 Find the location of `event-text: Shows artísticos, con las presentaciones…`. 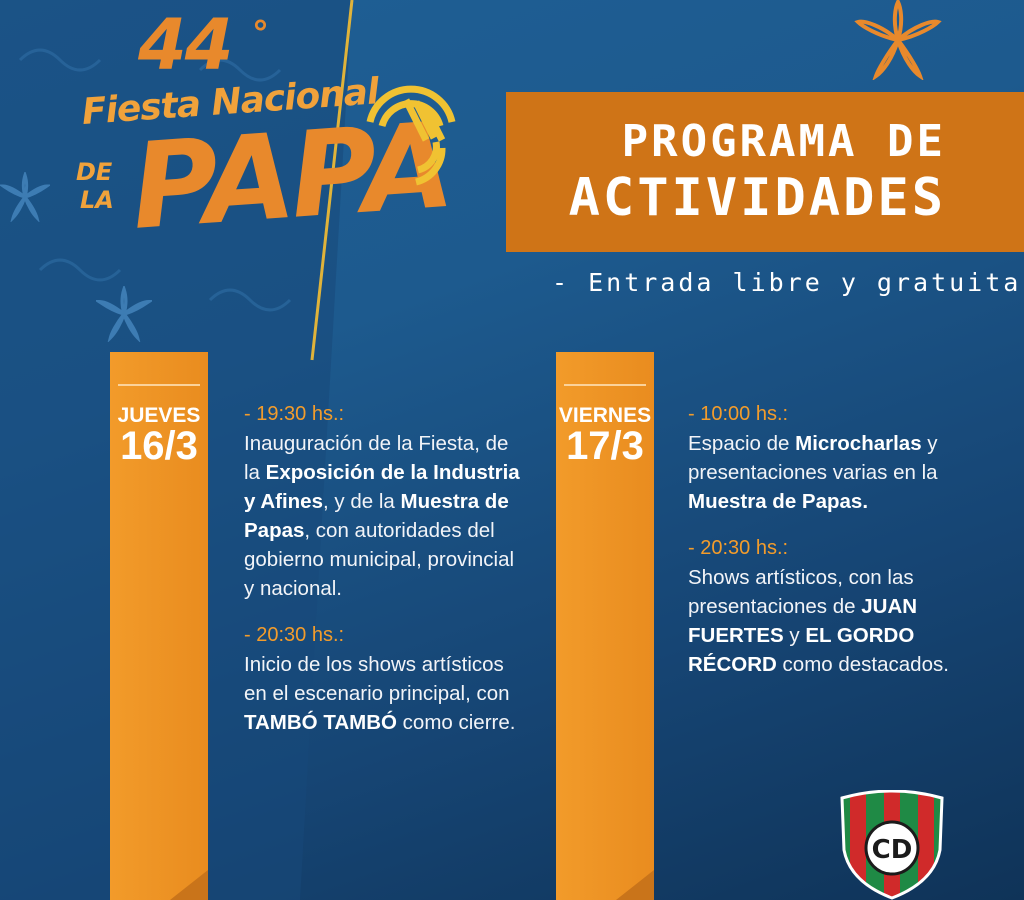

event-text: Shows artísticos, con las presentaciones… is located at coordinates (801, 592).